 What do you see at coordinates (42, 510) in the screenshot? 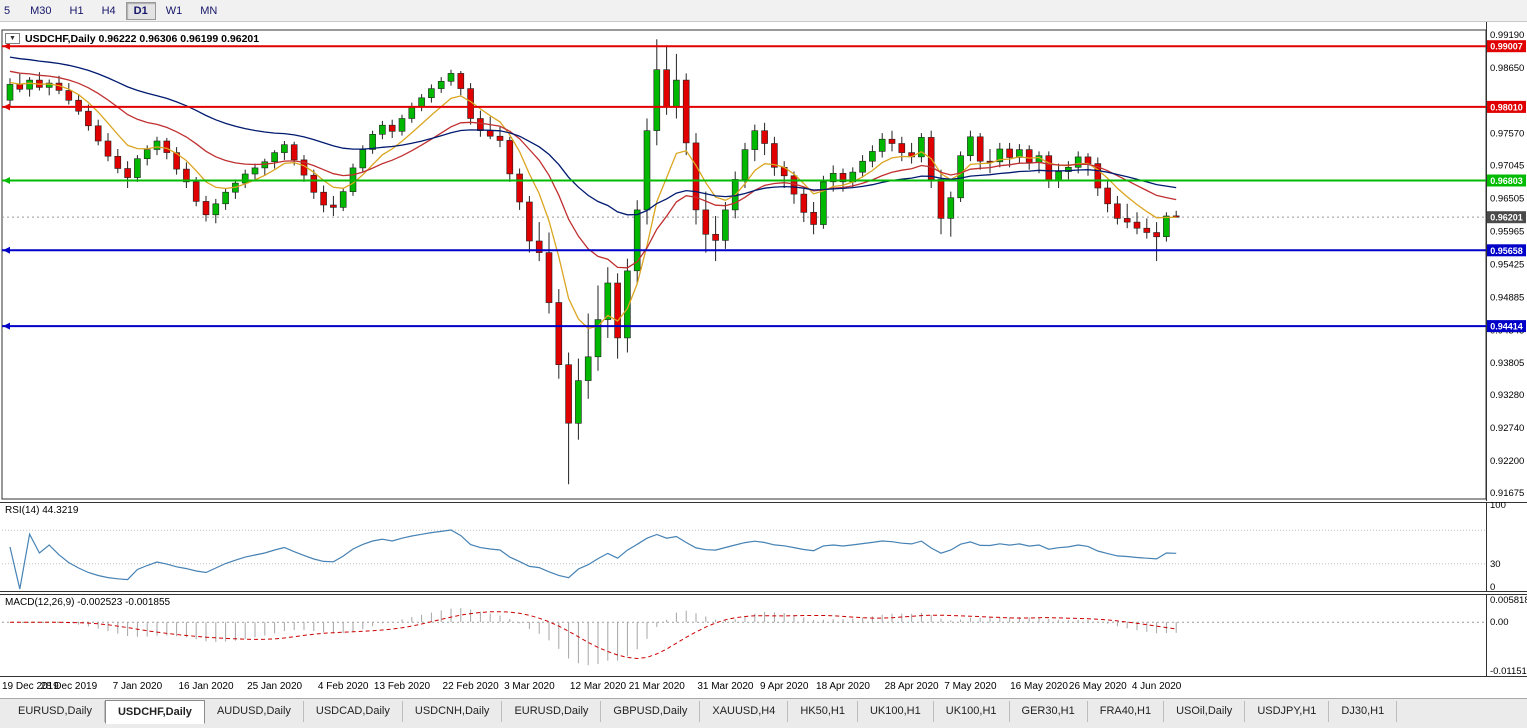
I see `rsi-indicator-label: RSI(14) 44.3219` at bounding box center [42, 510].